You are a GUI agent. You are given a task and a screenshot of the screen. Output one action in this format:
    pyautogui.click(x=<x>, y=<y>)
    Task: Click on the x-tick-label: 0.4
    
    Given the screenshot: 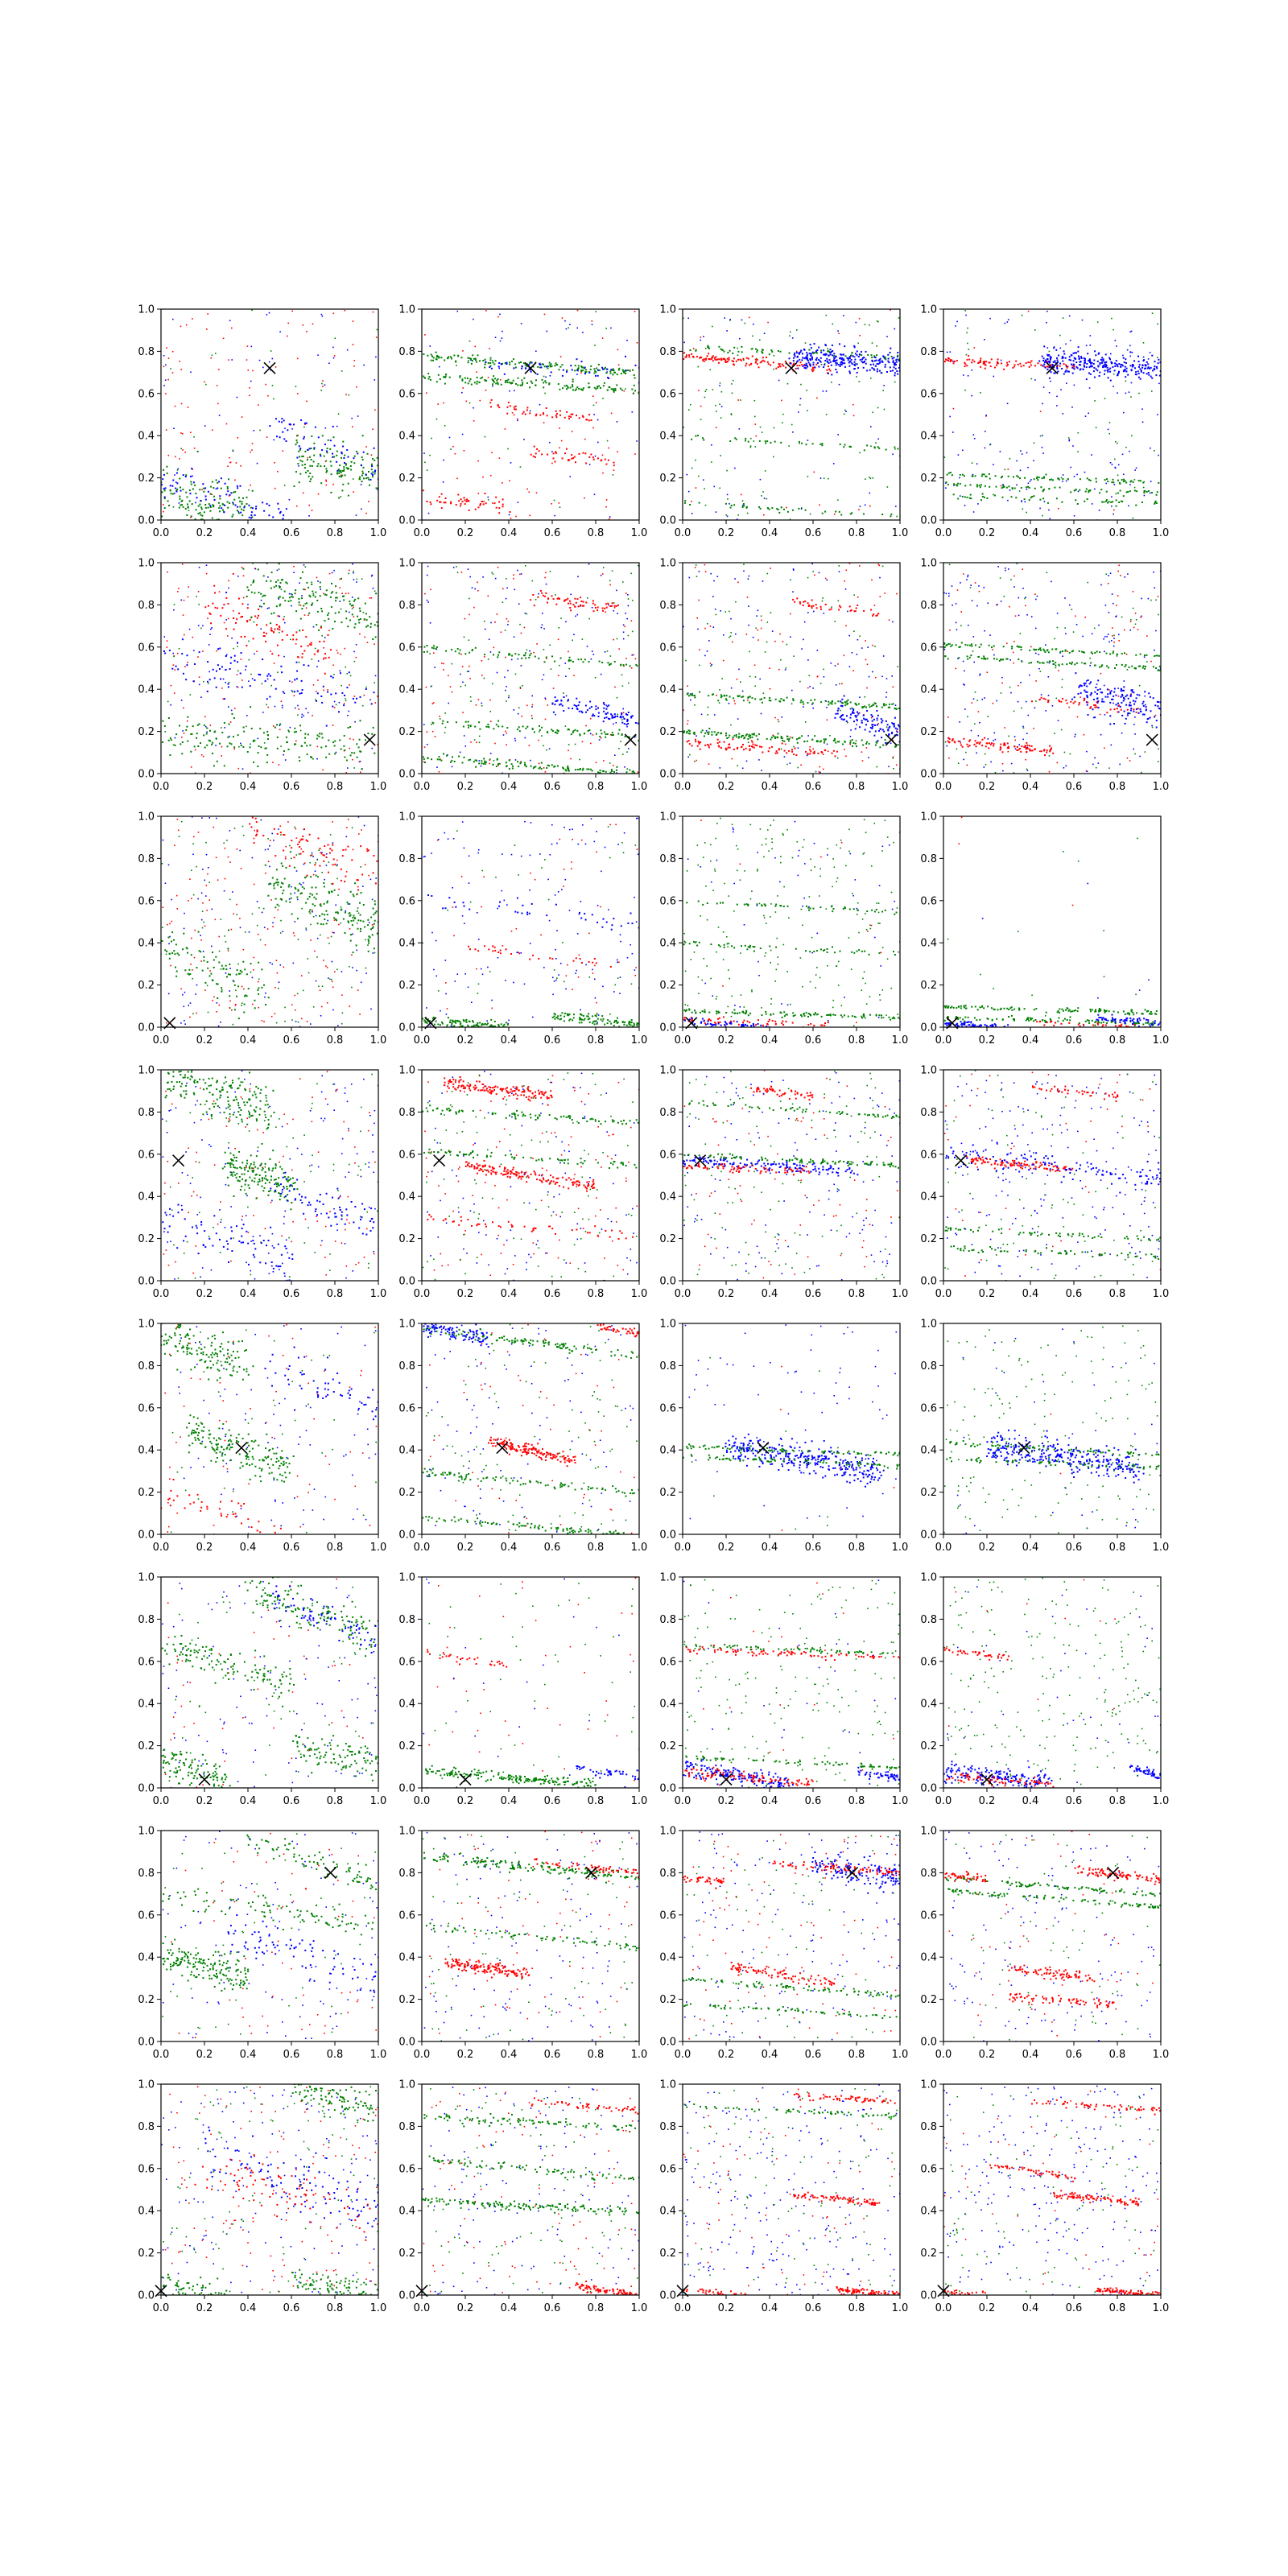 What is the action you would take?
    pyautogui.click(x=509, y=533)
    